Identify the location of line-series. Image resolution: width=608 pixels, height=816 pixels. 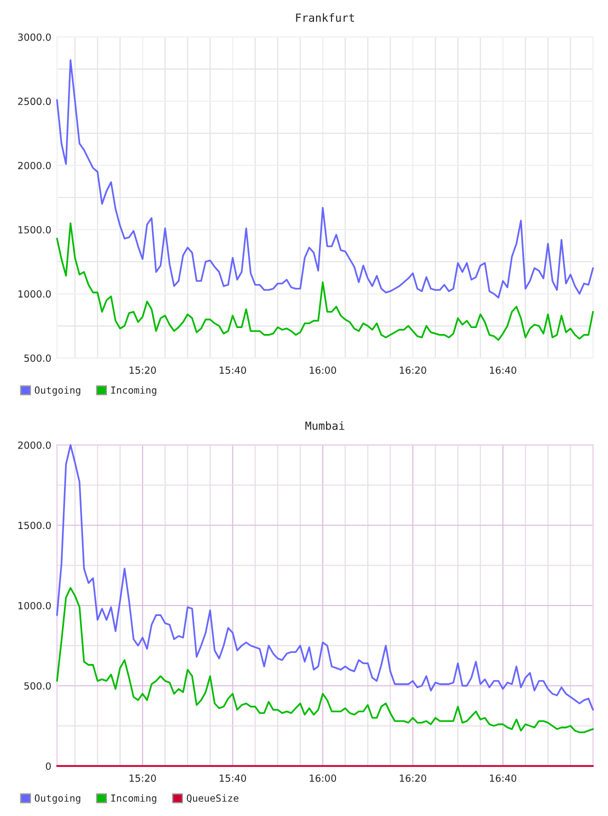
(325, 281).